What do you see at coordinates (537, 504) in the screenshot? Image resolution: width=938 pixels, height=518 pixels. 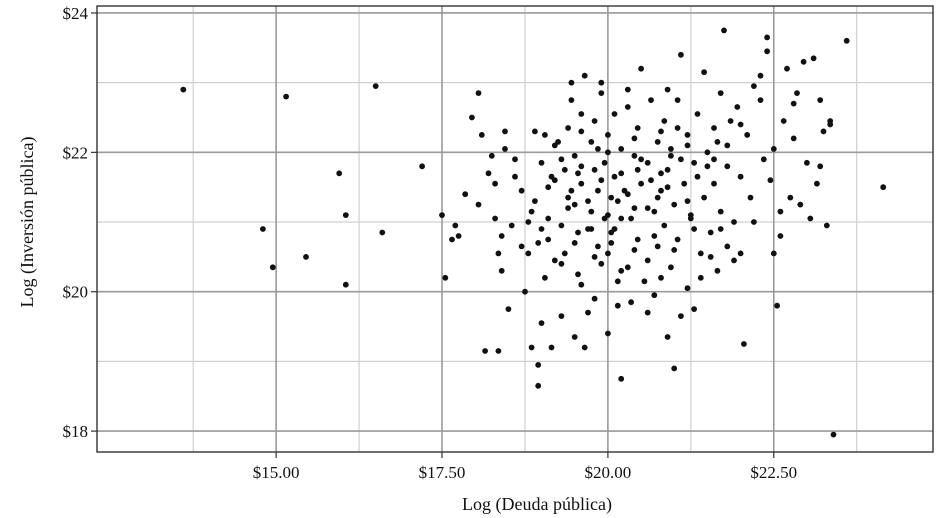 I see `x-axis-title: Log (Deuda pública)` at bounding box center [537, 504].